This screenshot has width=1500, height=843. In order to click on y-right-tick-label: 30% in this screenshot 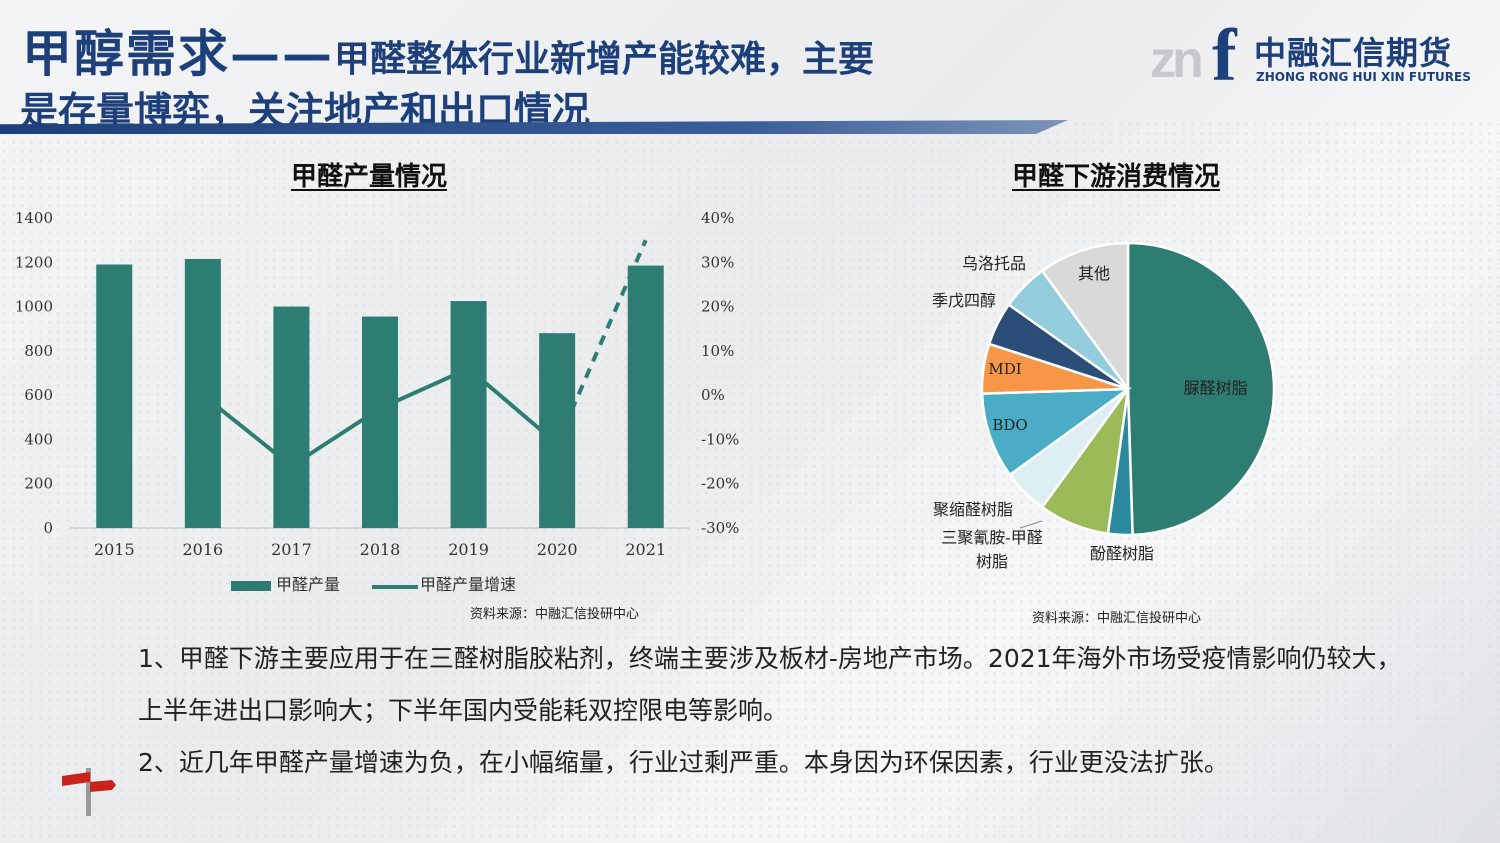, I will do `click(717, 262)`.